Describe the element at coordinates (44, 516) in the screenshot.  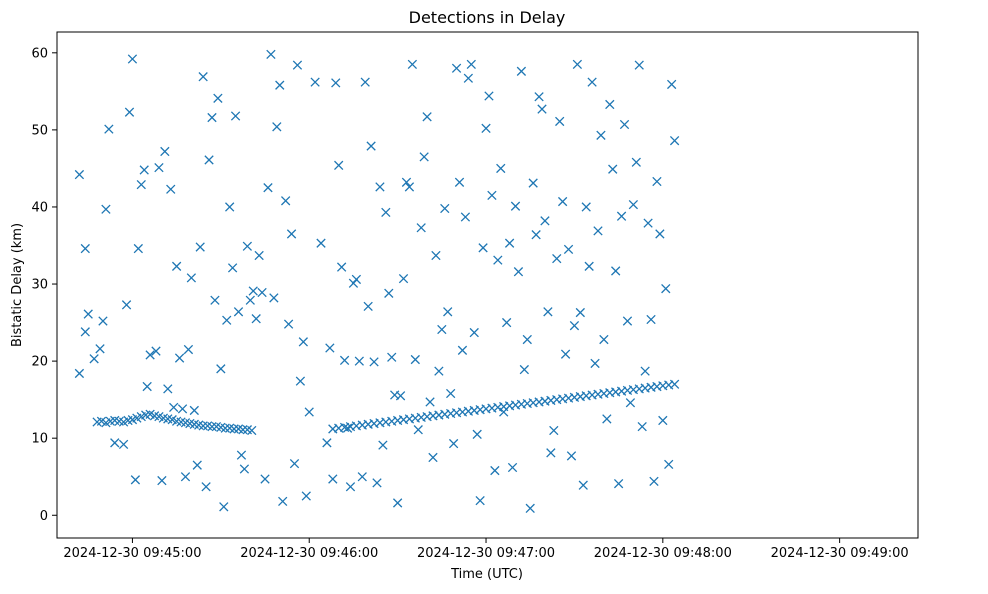
I see `y-tick-label-0: 0` at that location.